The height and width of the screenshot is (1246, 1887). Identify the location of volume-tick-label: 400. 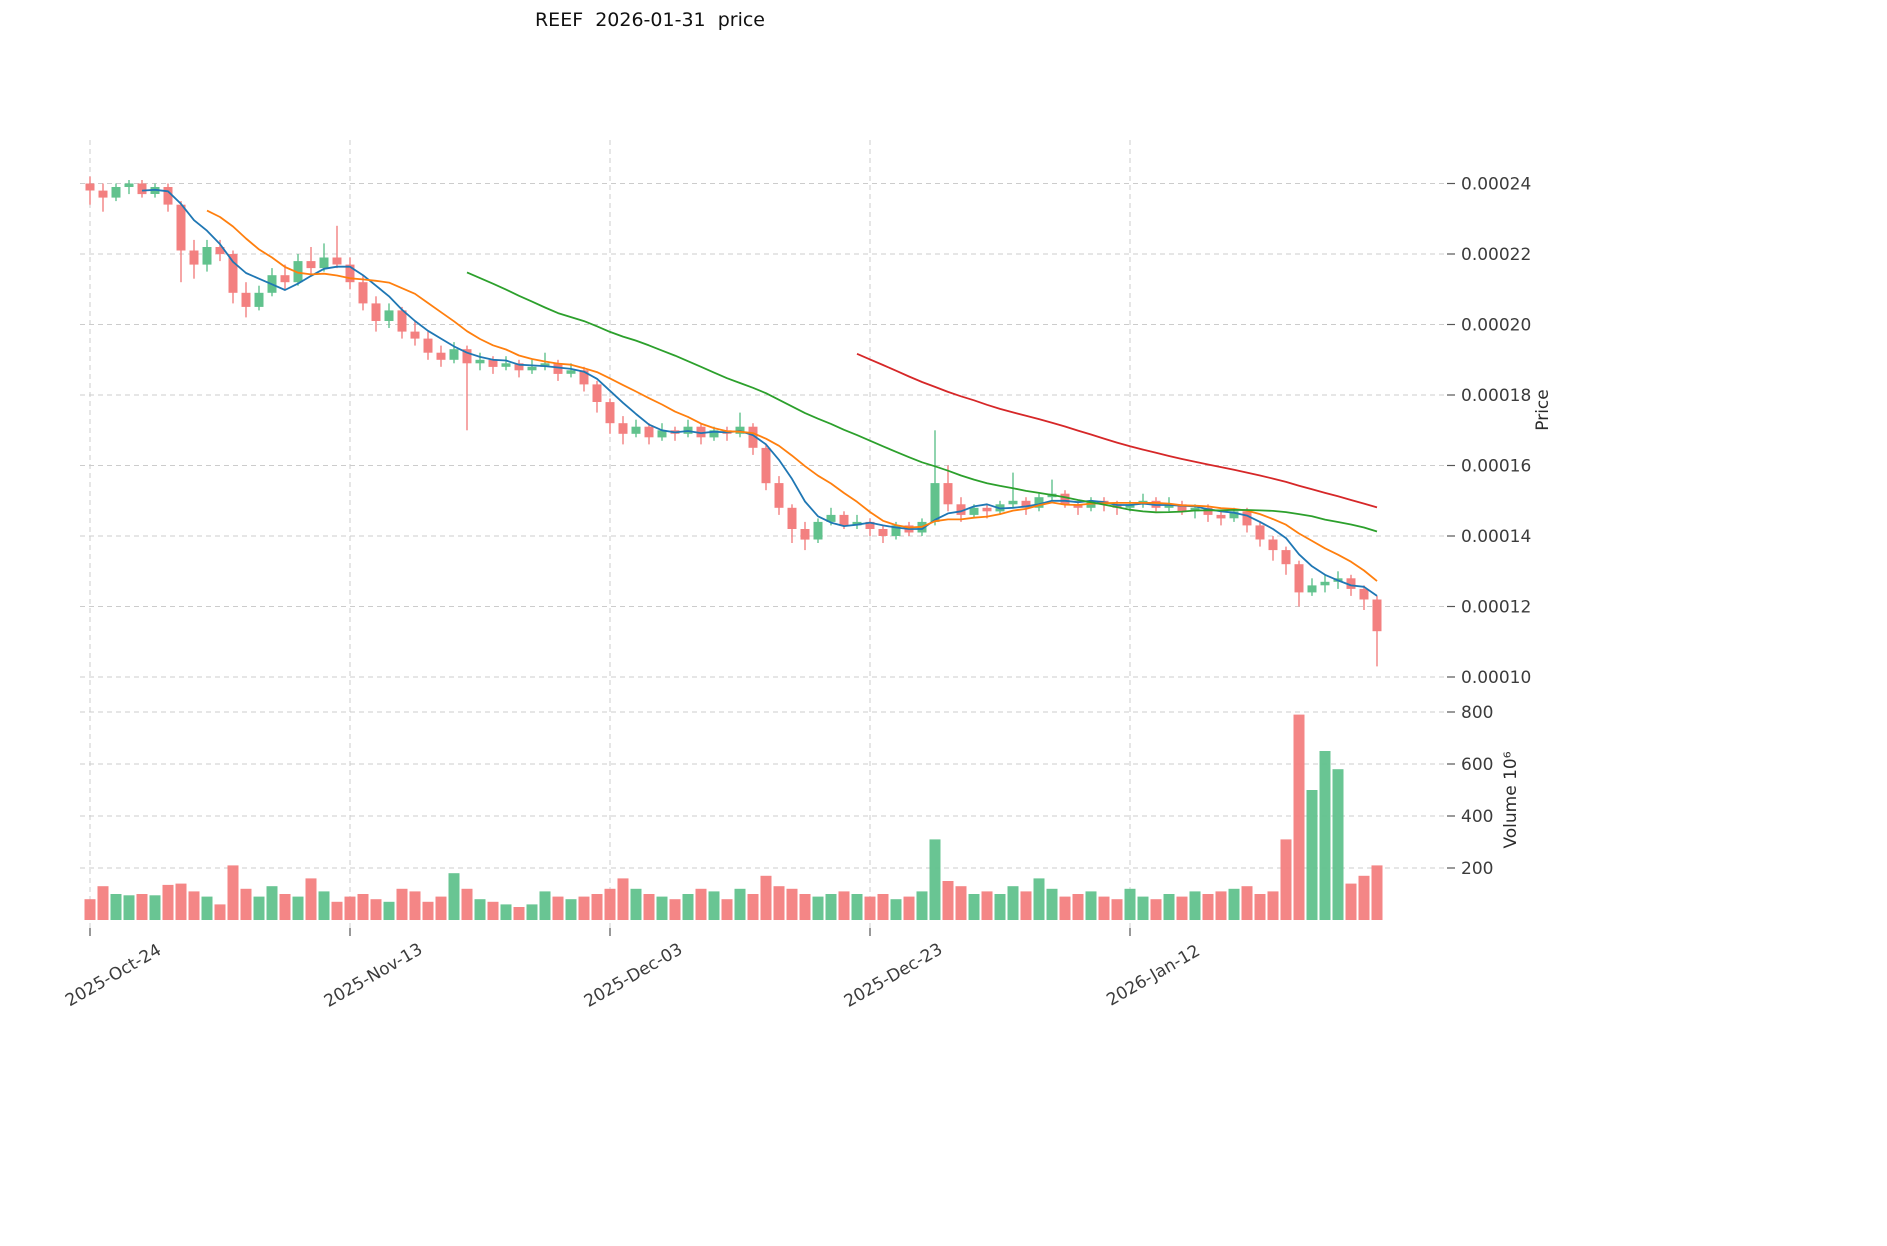
(1477, 817).